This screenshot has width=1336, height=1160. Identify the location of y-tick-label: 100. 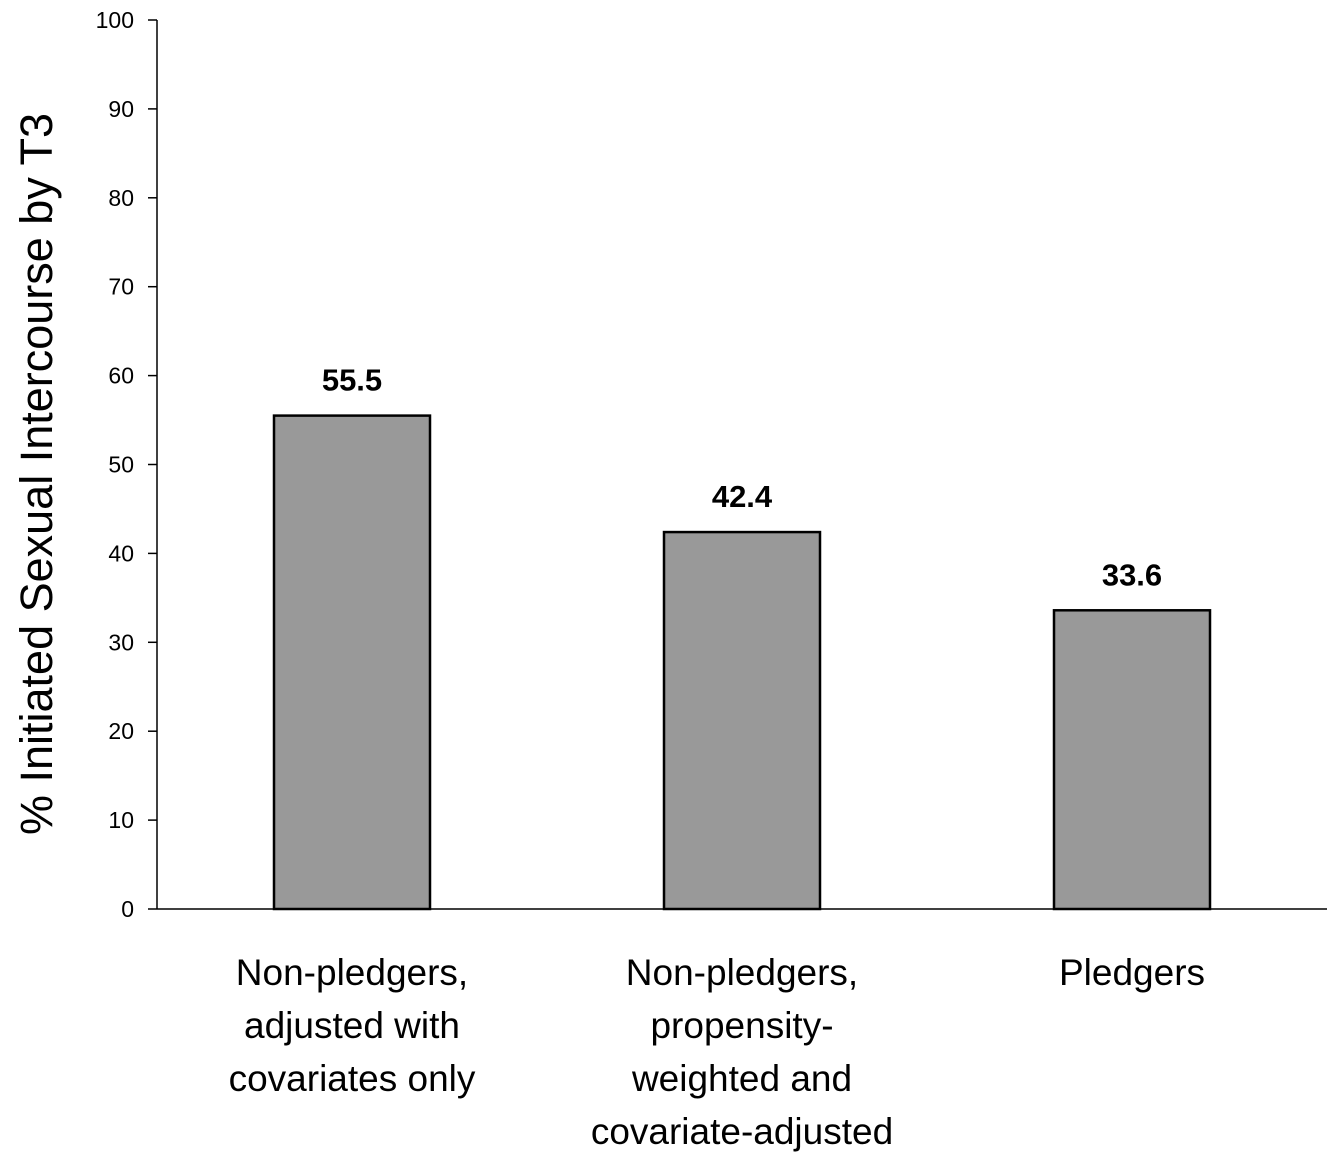
(115, 20).